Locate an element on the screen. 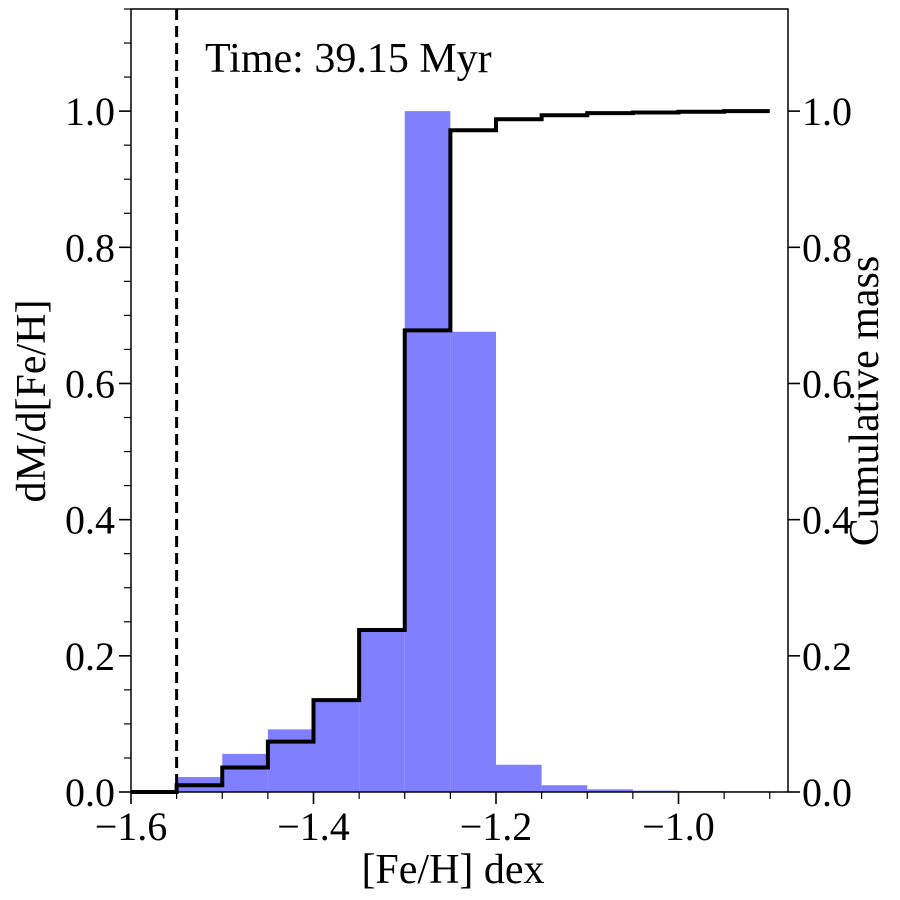 The width and height of the screenshot is (900, 900). y-tick-label: 0.2 is located at coordinates (90, 656).